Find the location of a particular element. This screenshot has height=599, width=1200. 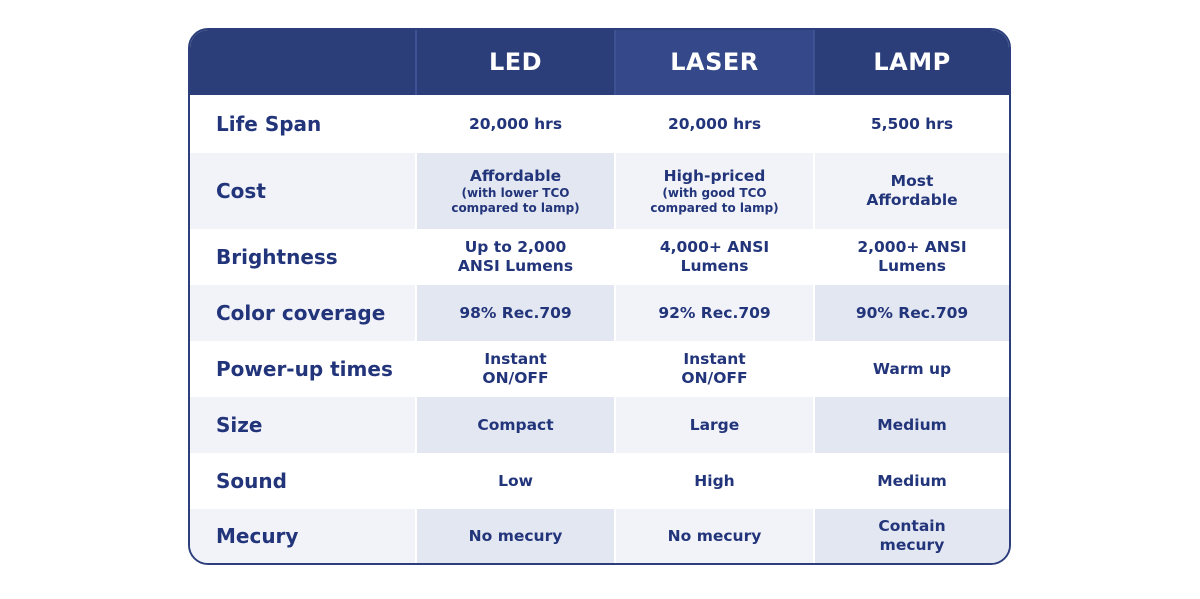

table-cell: Most Affordable is located at coordinates (911, 191).